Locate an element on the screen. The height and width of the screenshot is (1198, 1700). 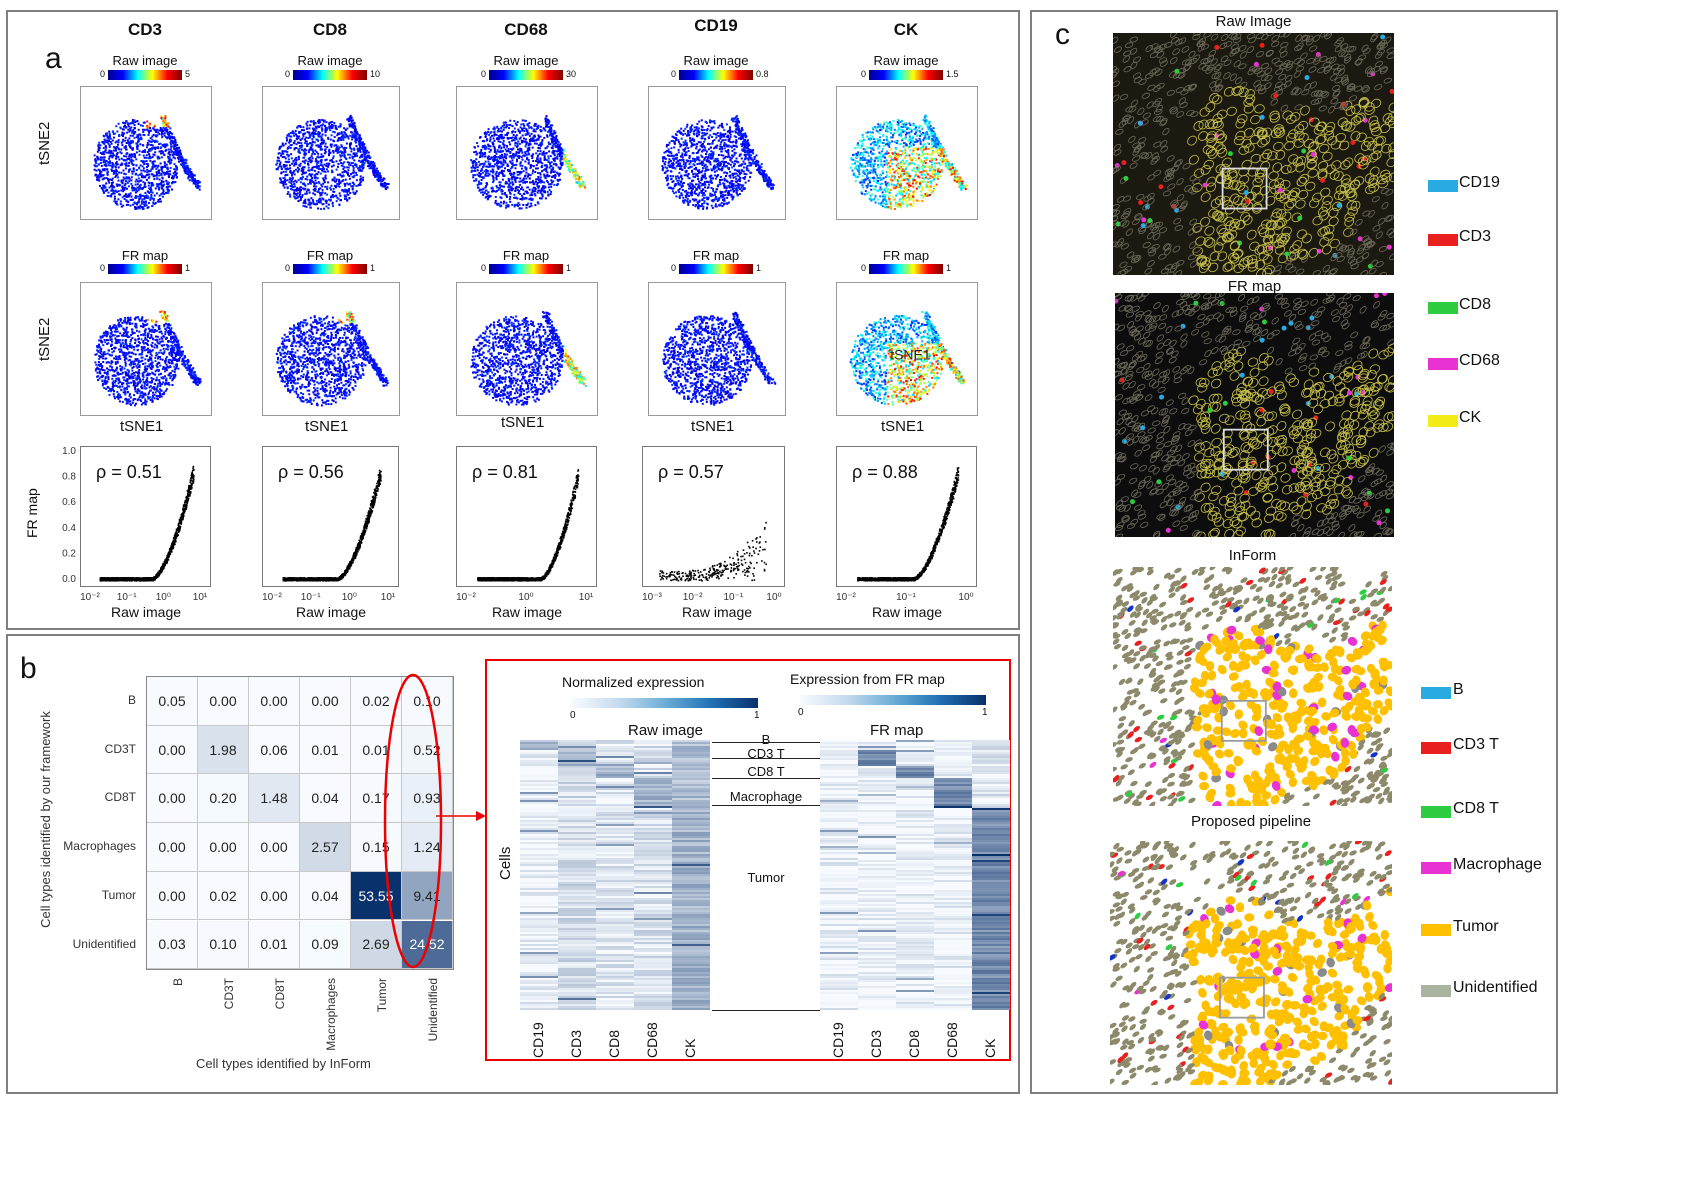
confusion-cell: 0.93 is located at coordinates (427, 799).